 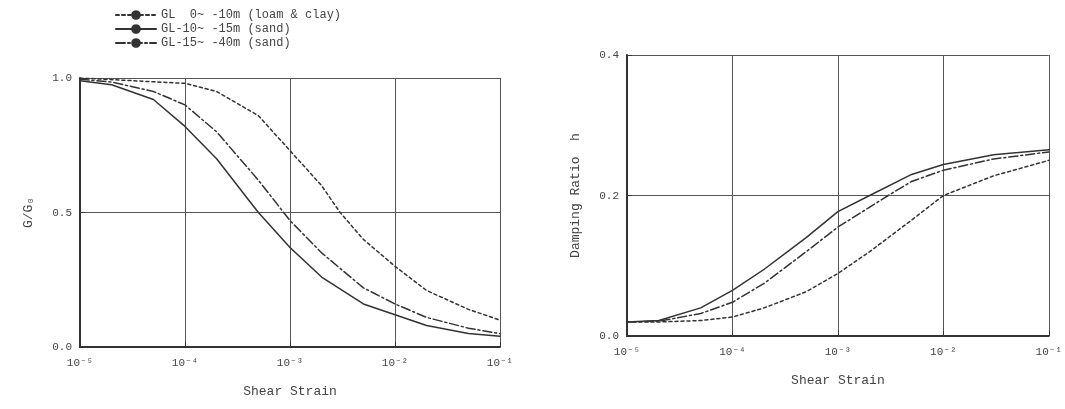 What do you see at coordinates (609, 55) in the screenshot?
I see `y-tick-label: 0.4` at bounding box center [609, 55].